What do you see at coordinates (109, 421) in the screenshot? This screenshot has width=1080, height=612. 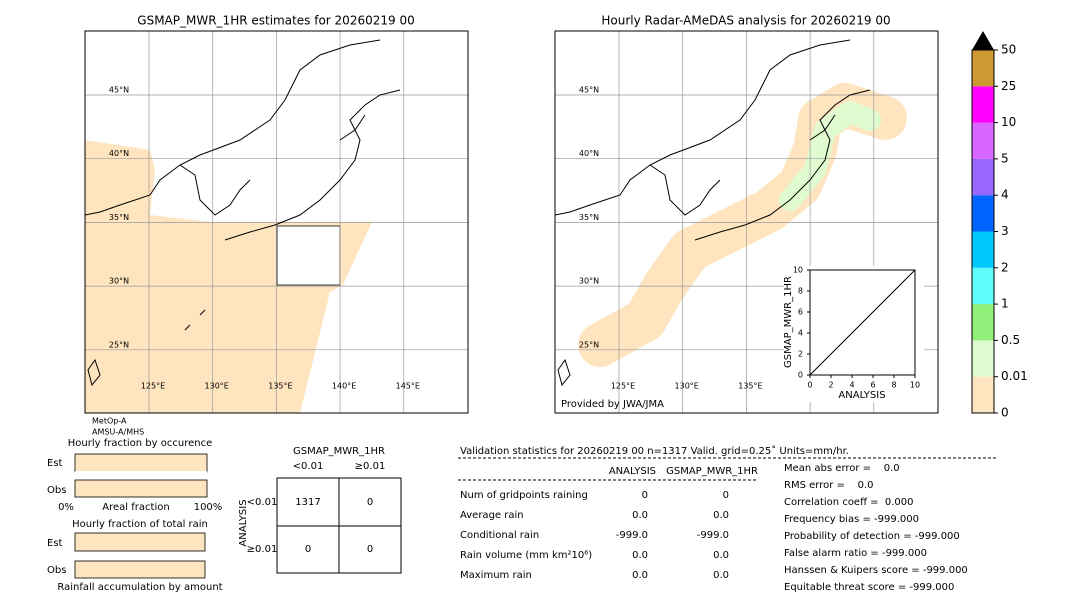 I see `sensor: MetOp-A` at bounding box center [109, 421].